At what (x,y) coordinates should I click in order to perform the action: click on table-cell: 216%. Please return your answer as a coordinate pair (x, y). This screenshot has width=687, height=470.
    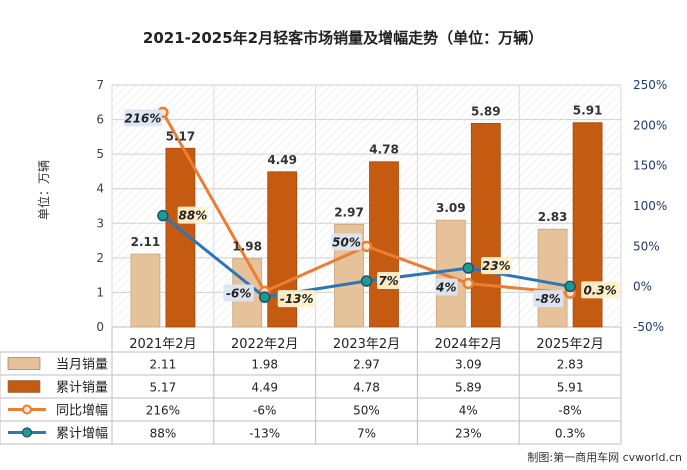
    Looking at the image, I should click on (163, 411).